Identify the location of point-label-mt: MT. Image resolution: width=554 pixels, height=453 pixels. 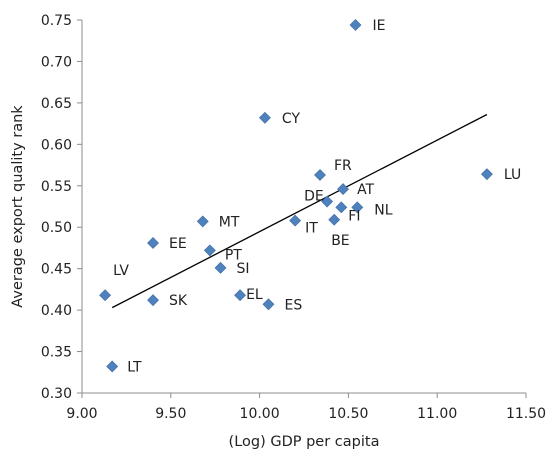
(229, 222).